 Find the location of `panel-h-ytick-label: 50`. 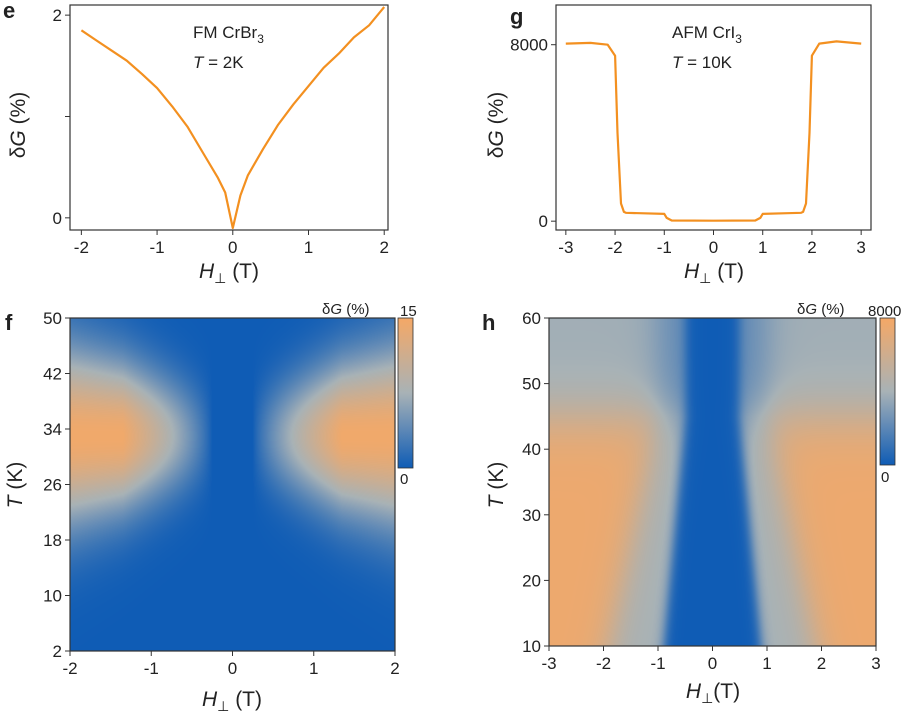

panel-h-ytick-label: 50 is located at coordinates (531, 384).